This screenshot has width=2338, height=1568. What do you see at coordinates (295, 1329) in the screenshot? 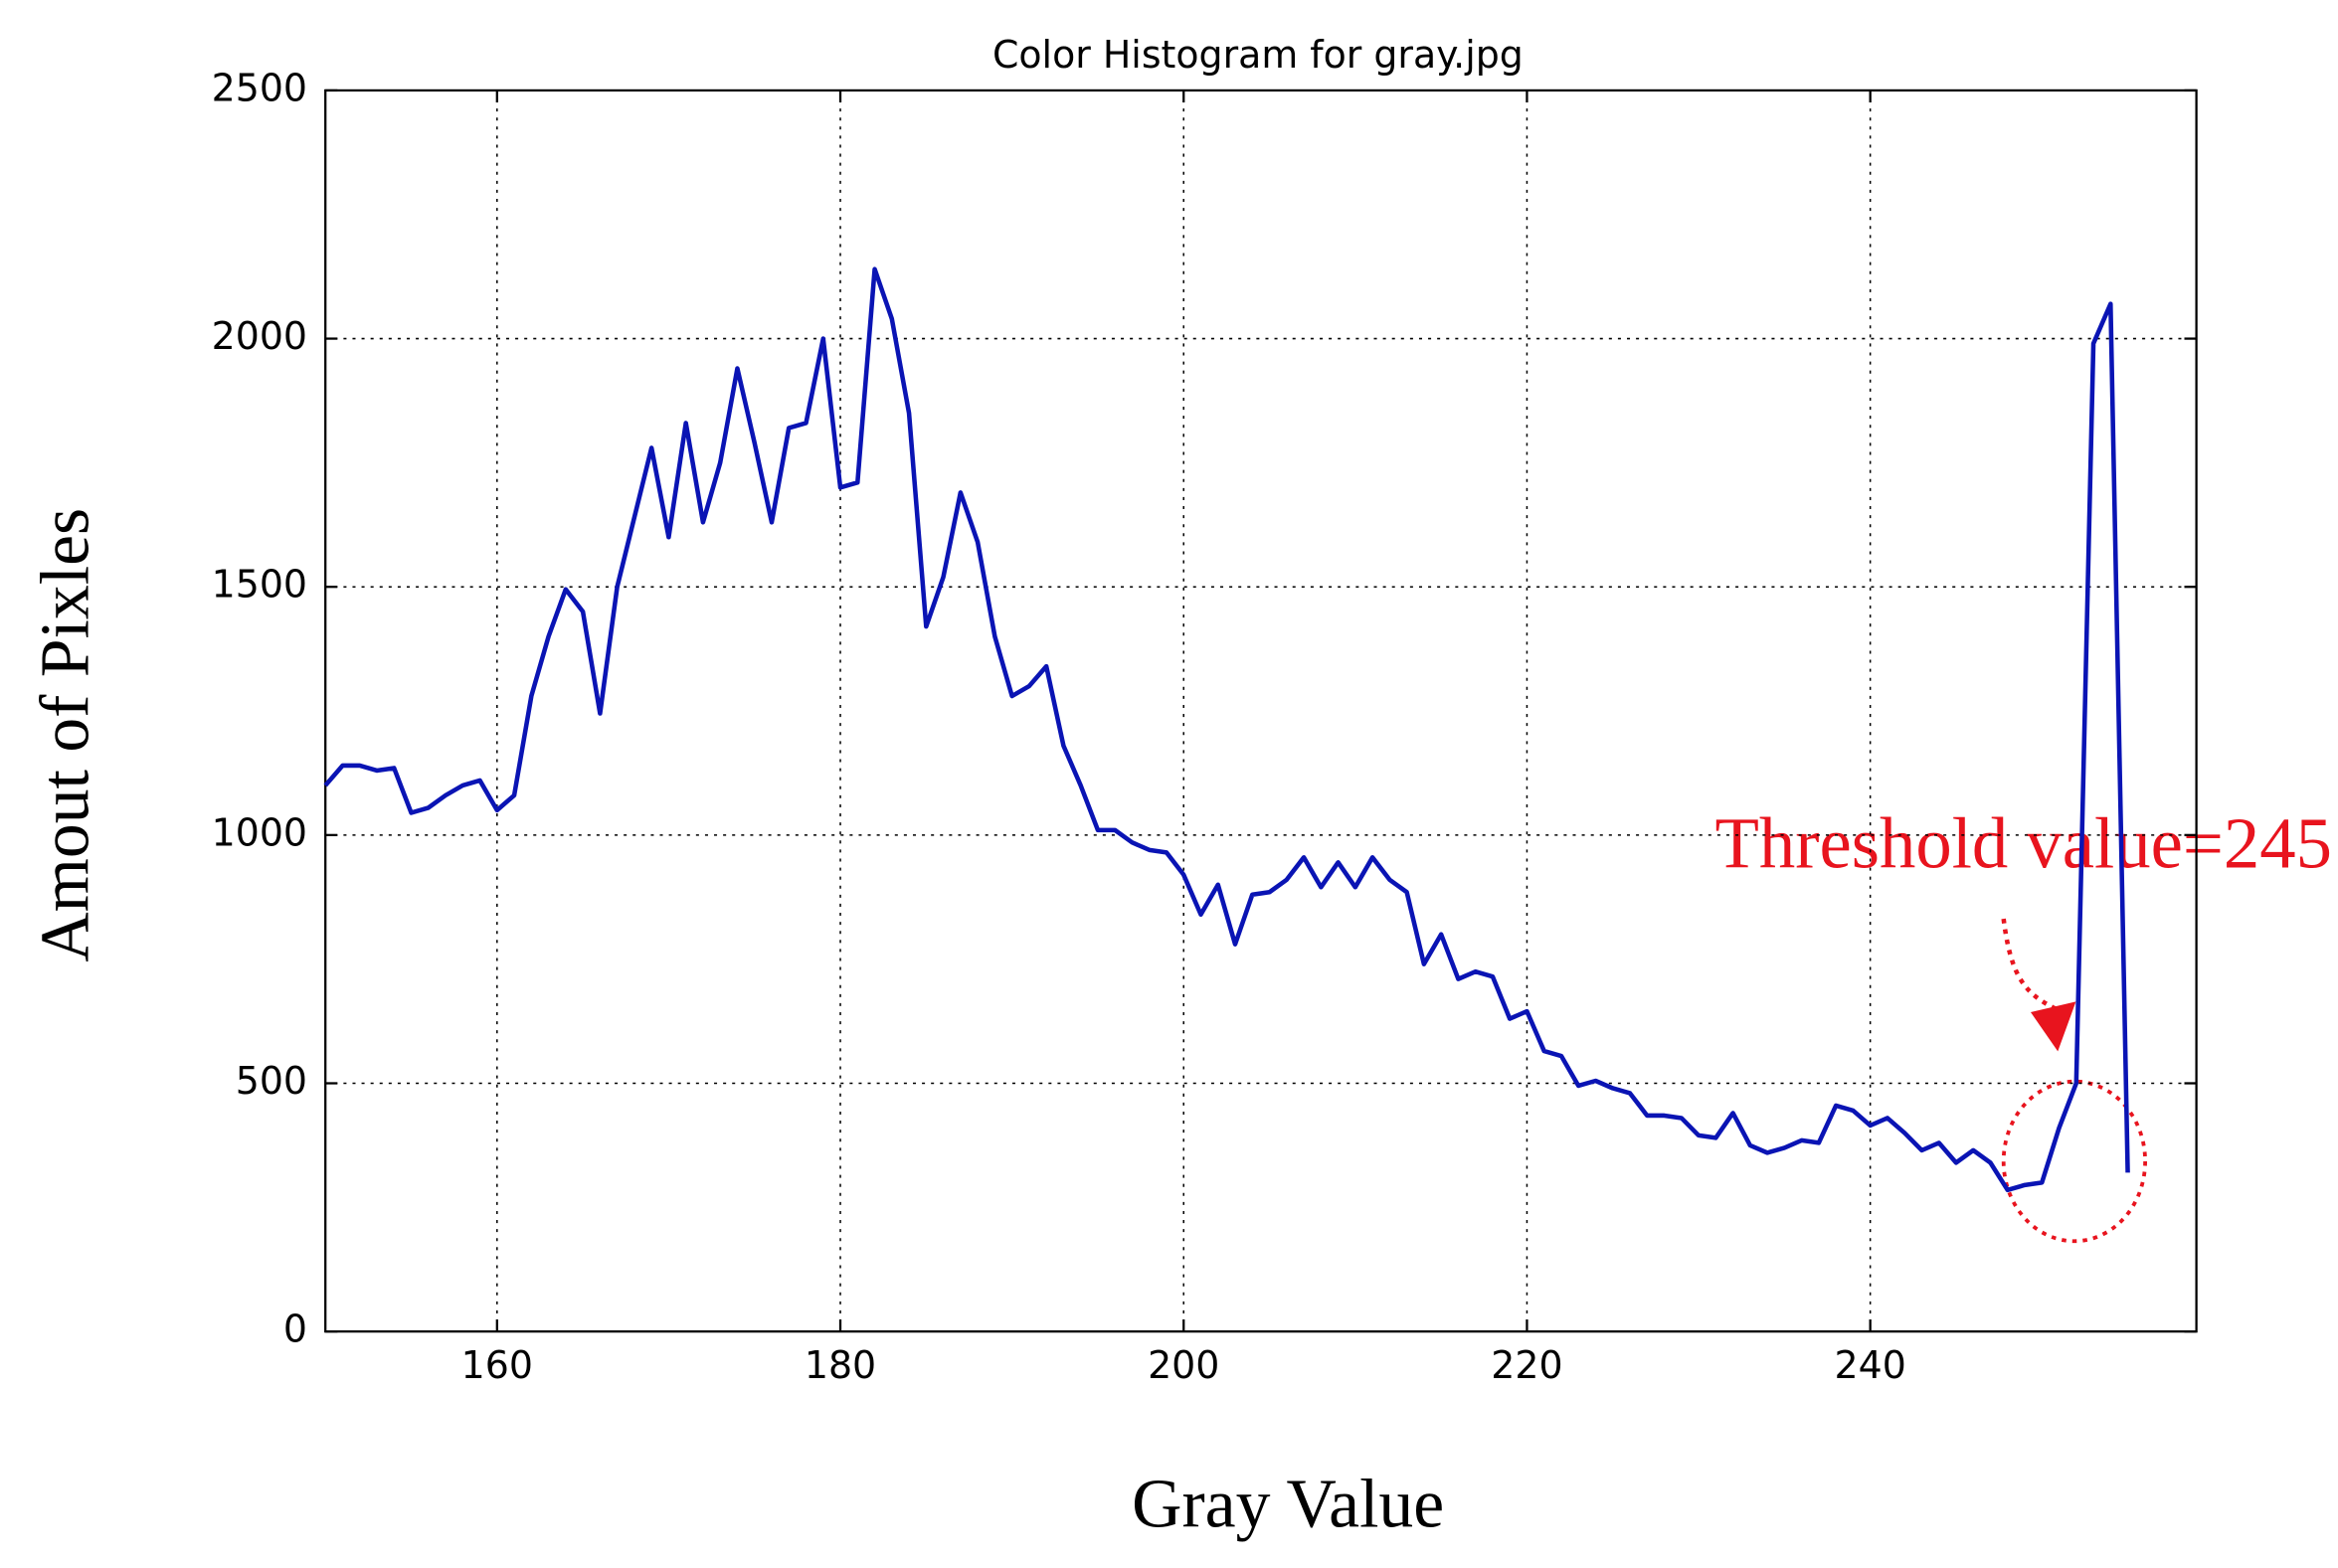
I see `y-tick-label: 0` at bounding box center [295, 1329].